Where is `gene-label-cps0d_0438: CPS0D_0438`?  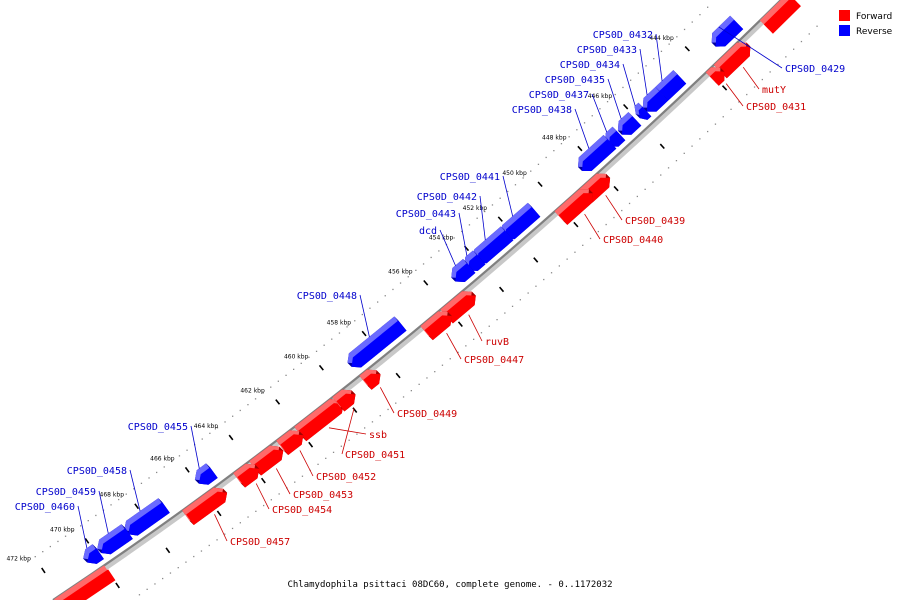 gene-label-cps0d_0438: CPS0D_0438 is located at coordinates (542, 110).